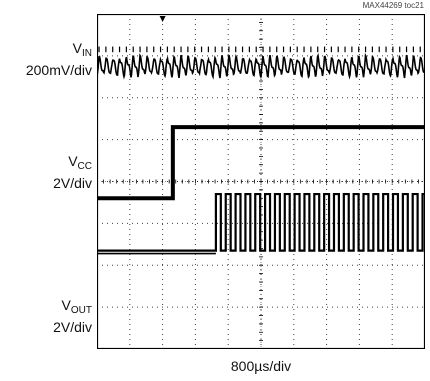  Describe the element at coordinates (46, 316) in the screenshot. I see `vout-label: VOUT 2V/div` at that location.